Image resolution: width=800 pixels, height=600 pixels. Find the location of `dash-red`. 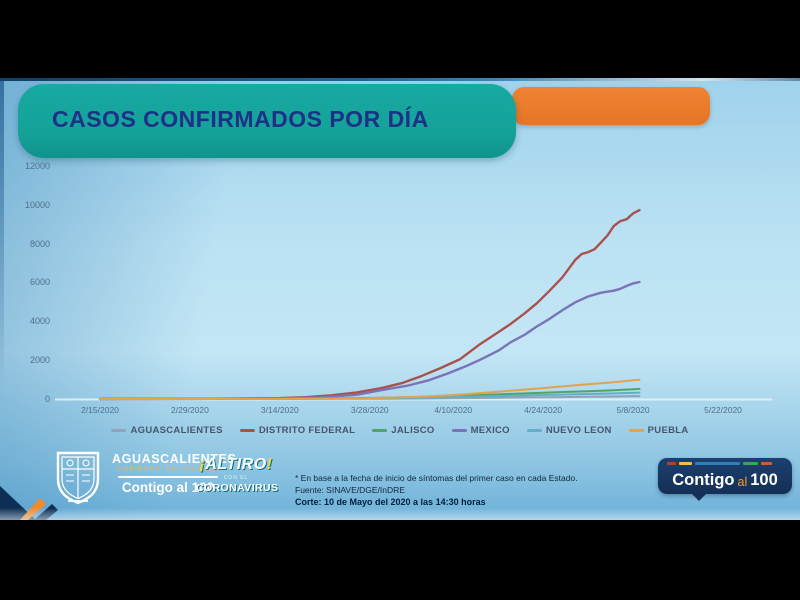

dash-red is located at coordinates (671, 463).